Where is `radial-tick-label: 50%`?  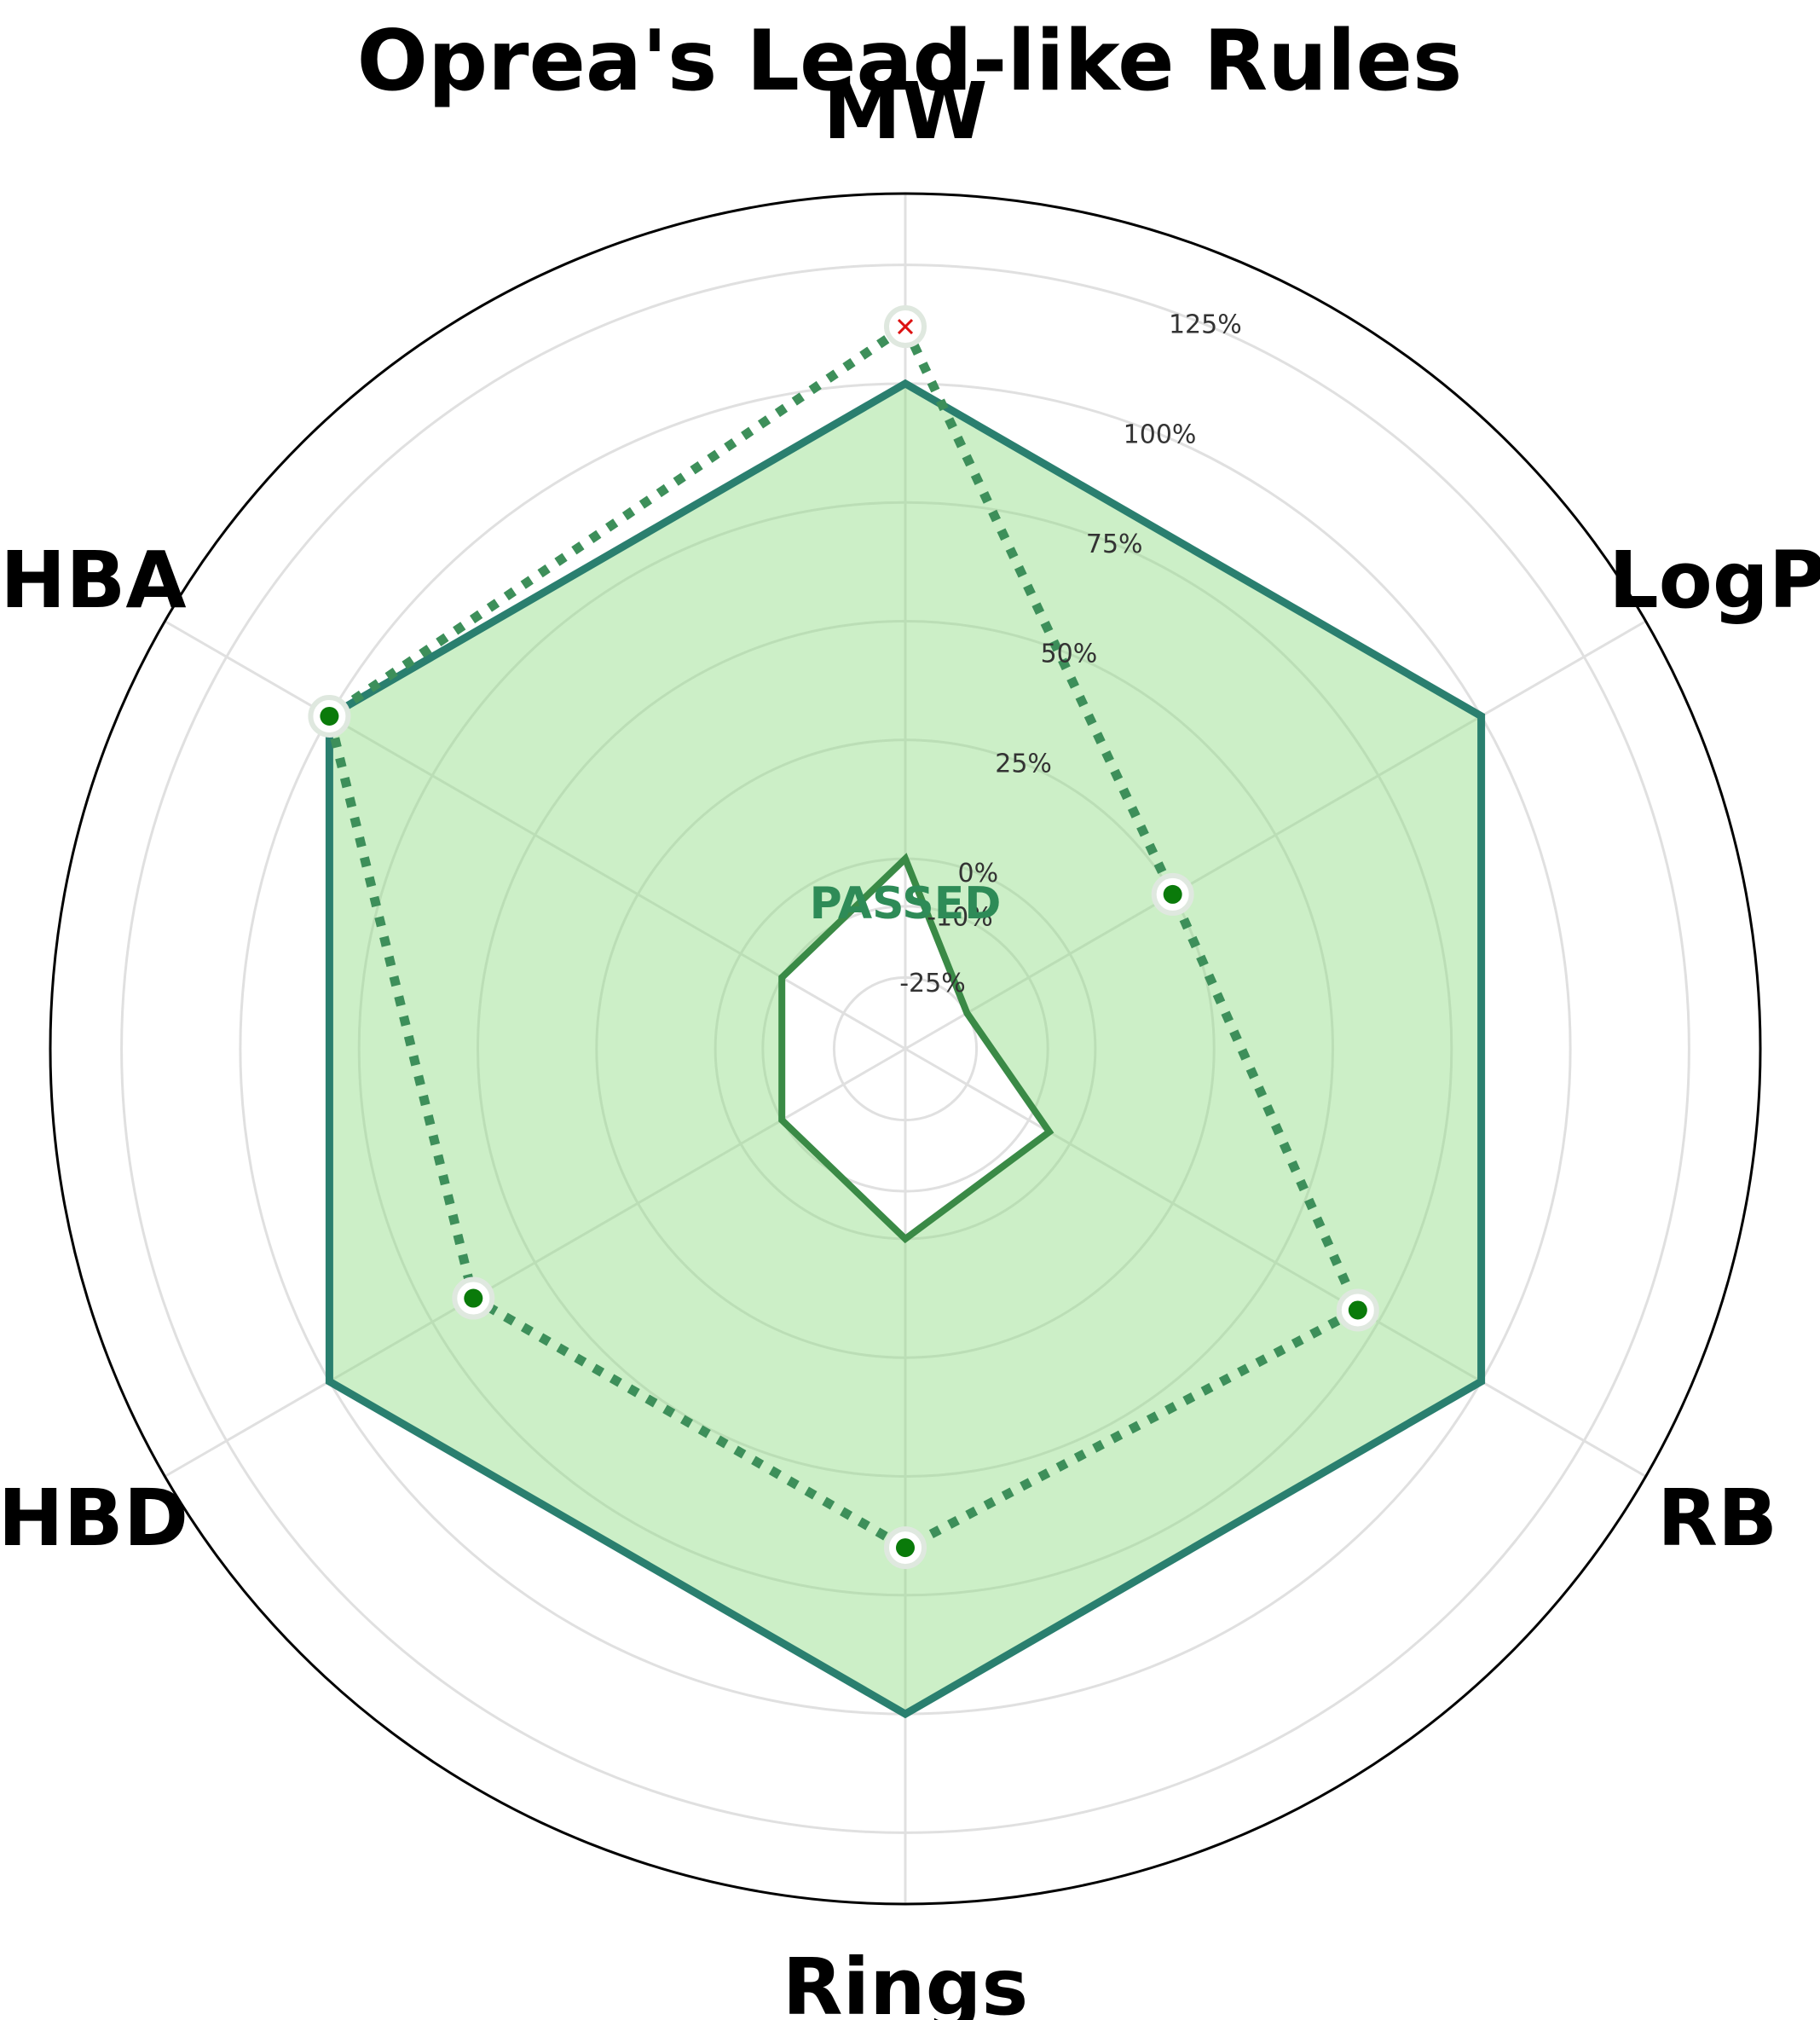 radial-tick-label: 50% is located at coordinates (1069, 654).